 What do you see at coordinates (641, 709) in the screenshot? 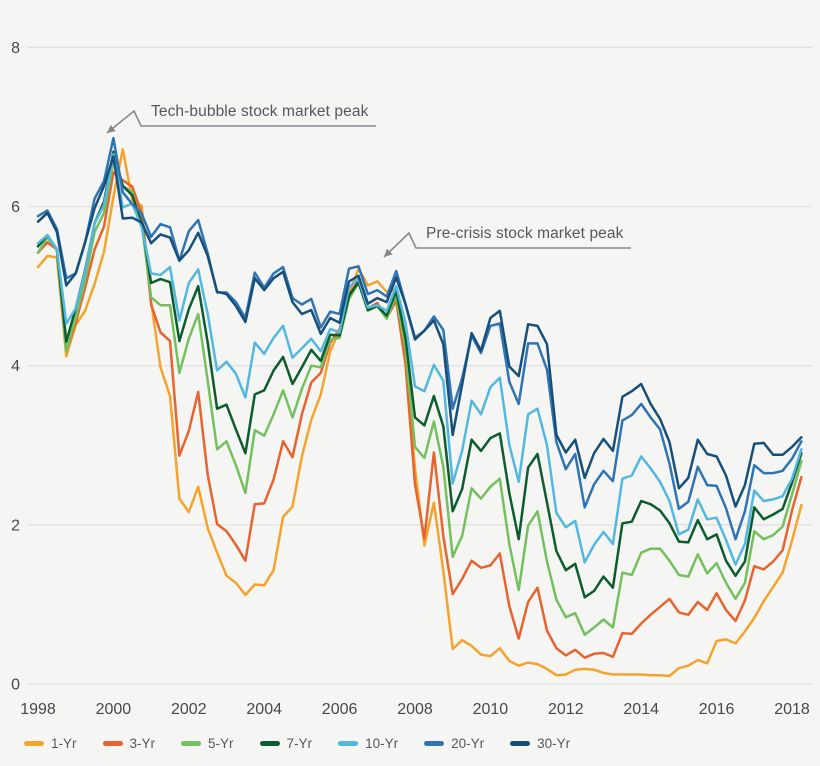
I see `x-axis-tick-label: 2014` at bounding box center [641, 709].